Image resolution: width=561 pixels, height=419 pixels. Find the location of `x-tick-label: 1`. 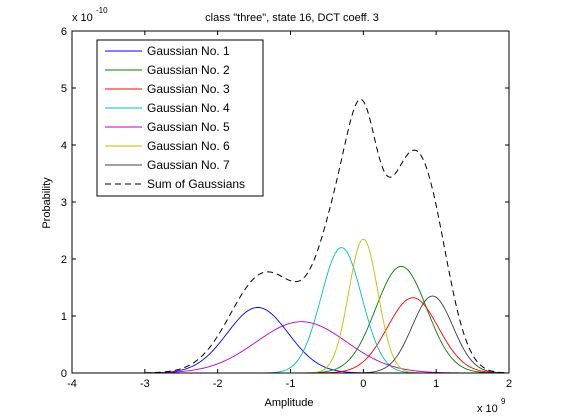

x-tick-label: 1 is located at coordinates (436, 384).